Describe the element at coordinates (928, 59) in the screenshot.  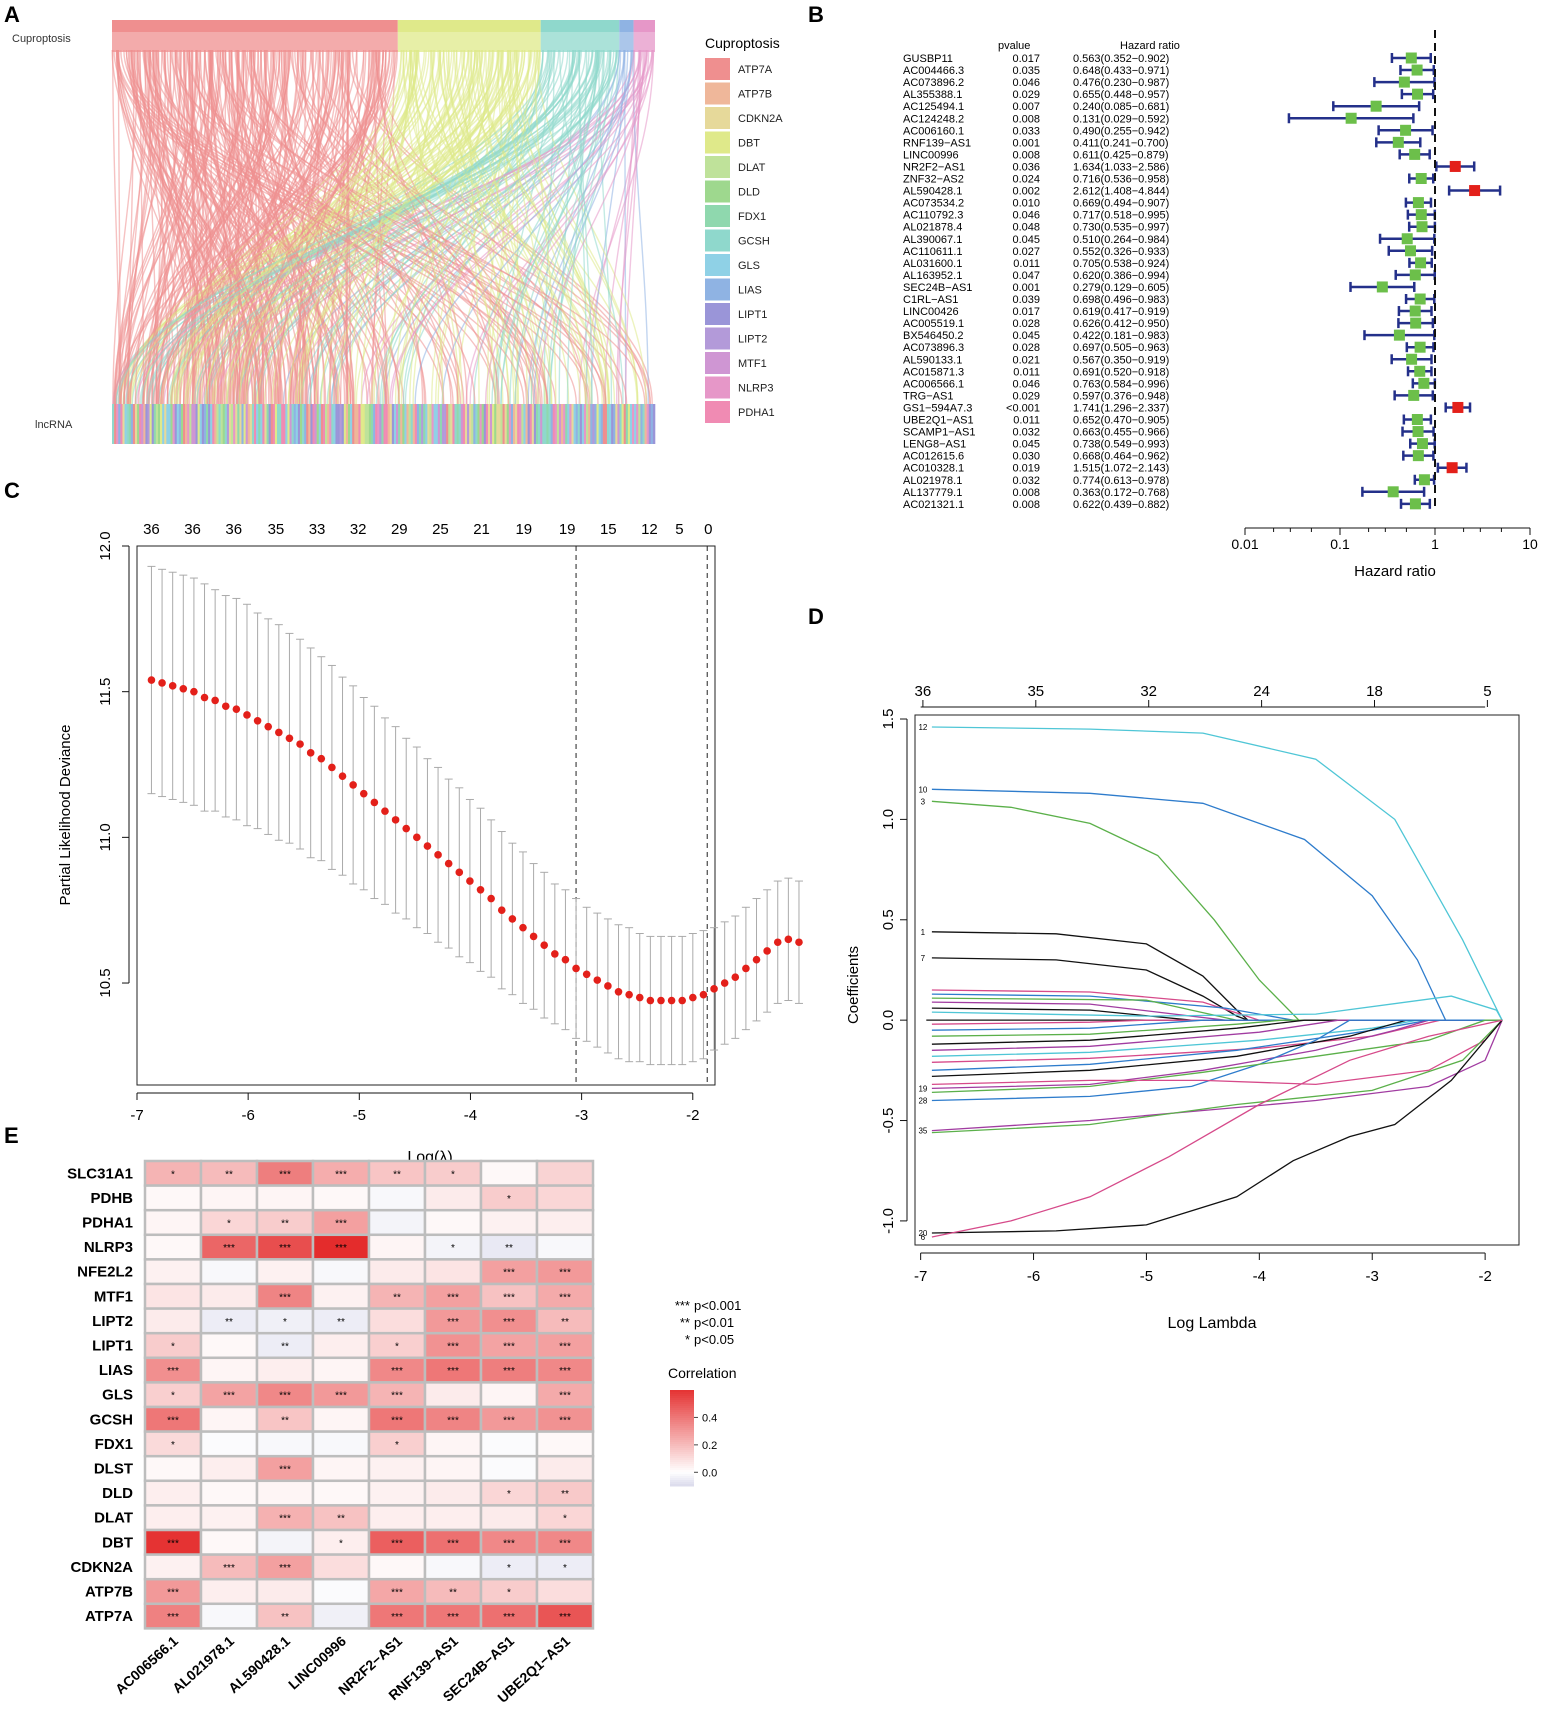
I see `forest-gene: GUSBP11` at that location.